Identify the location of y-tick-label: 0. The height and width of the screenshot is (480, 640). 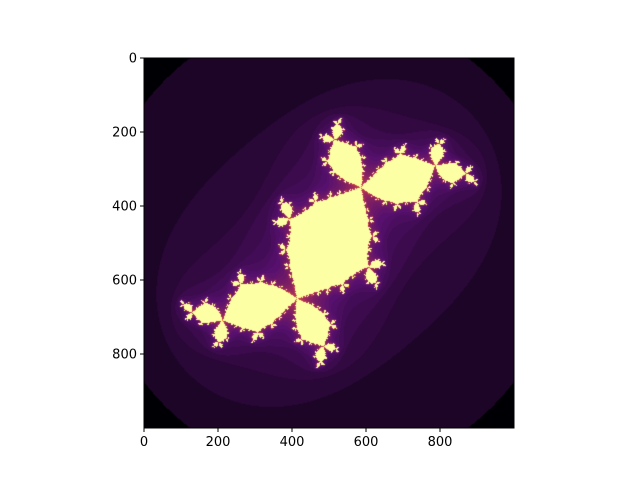
(133, 59).